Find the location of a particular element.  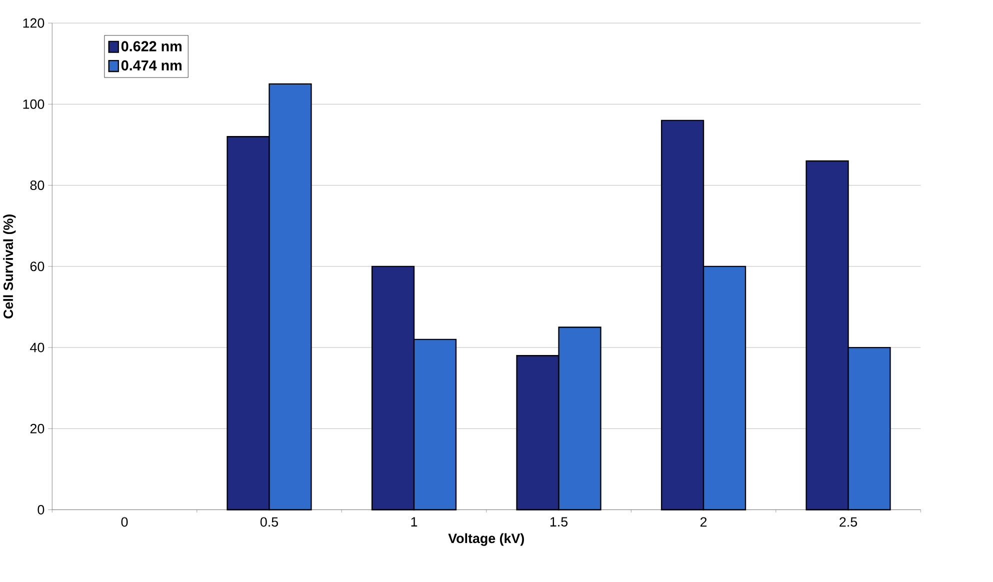

legend-label: 0.622 nm is located at coordinates (151, 46).